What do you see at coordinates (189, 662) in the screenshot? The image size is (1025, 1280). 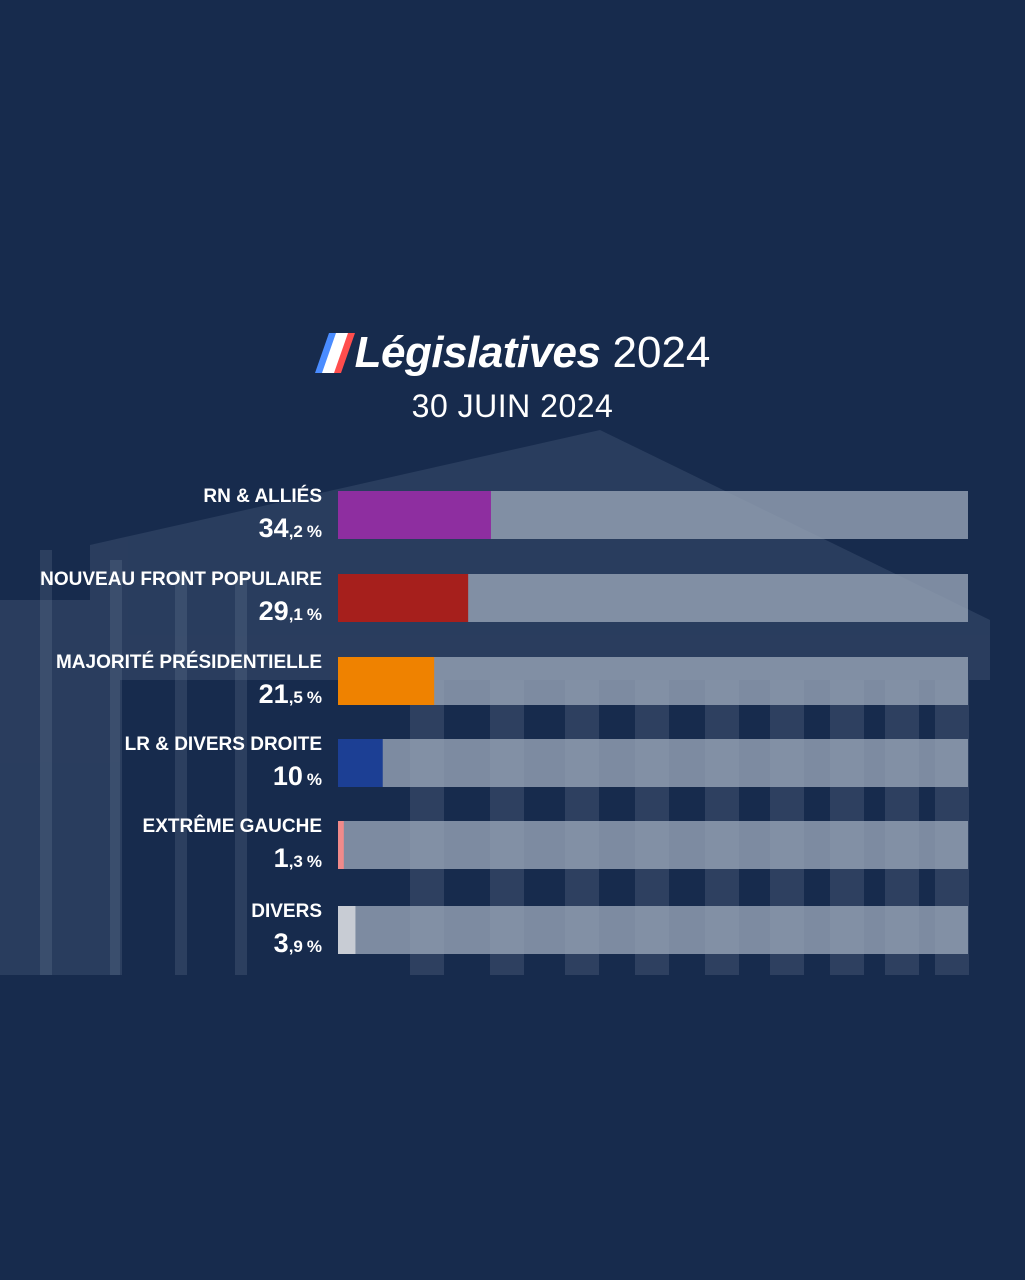 I see `category-label: MAJORITÉ PRÉSIDENTIELLE` at bounding box center [189, 662].